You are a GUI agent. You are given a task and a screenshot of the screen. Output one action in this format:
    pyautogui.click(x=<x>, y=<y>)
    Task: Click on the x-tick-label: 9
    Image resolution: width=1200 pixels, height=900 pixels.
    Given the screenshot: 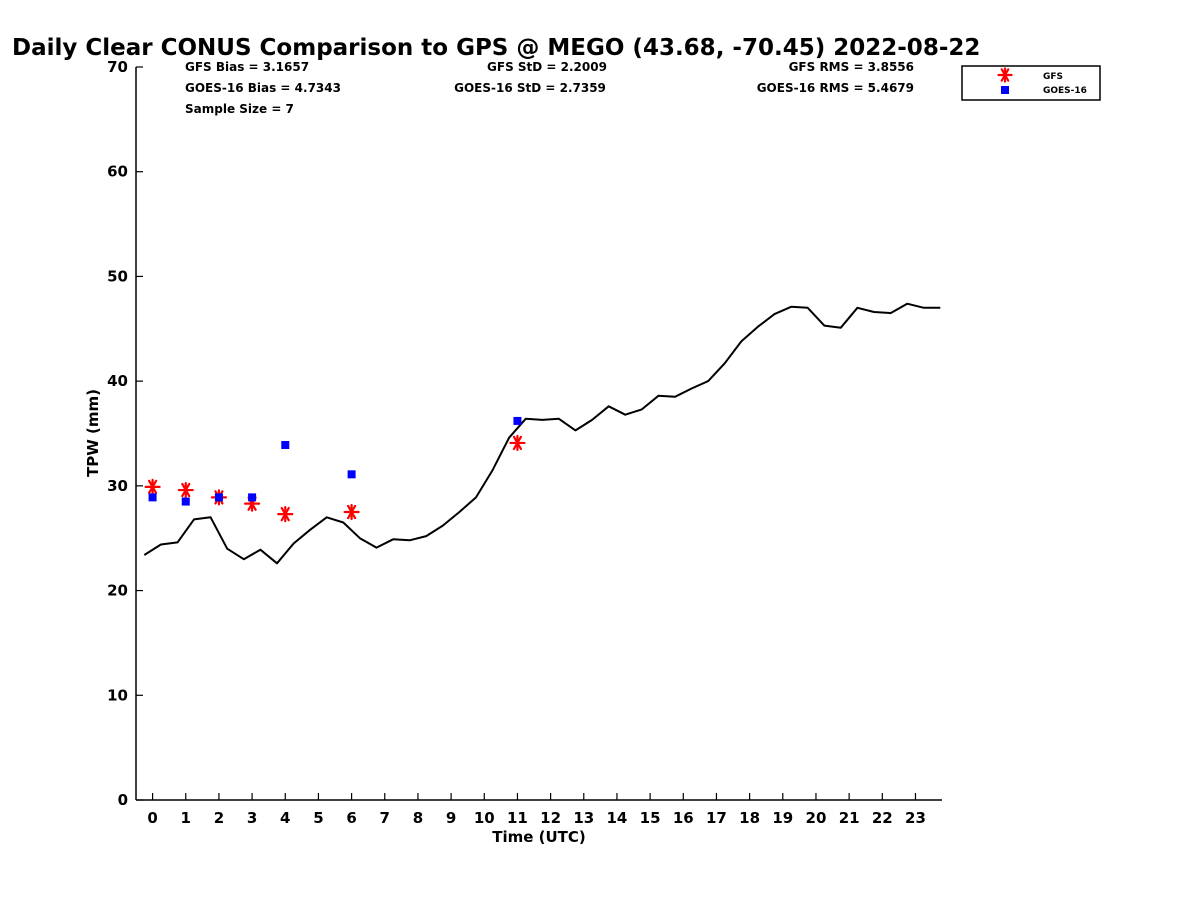 What is the action you would take?
    pyautogui.click(x=451, y=818)
    